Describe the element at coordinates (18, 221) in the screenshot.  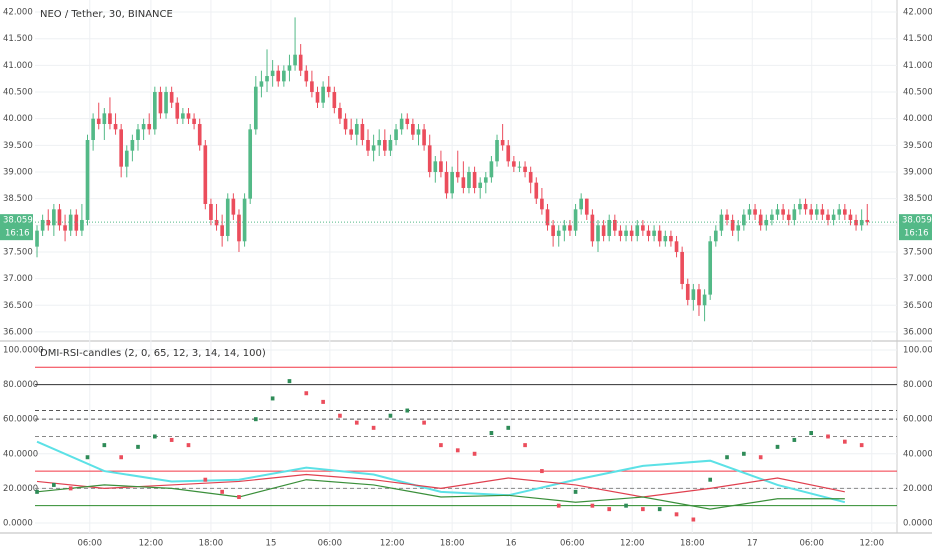
I see `last-price-label: 38.059` at that location.